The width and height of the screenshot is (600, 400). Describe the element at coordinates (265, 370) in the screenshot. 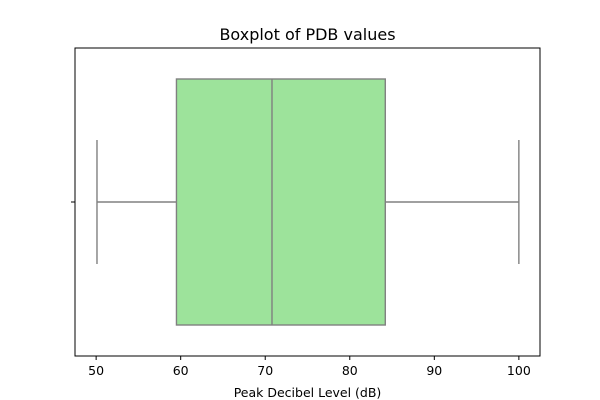

I see `x-tick-label: 70` at that location.